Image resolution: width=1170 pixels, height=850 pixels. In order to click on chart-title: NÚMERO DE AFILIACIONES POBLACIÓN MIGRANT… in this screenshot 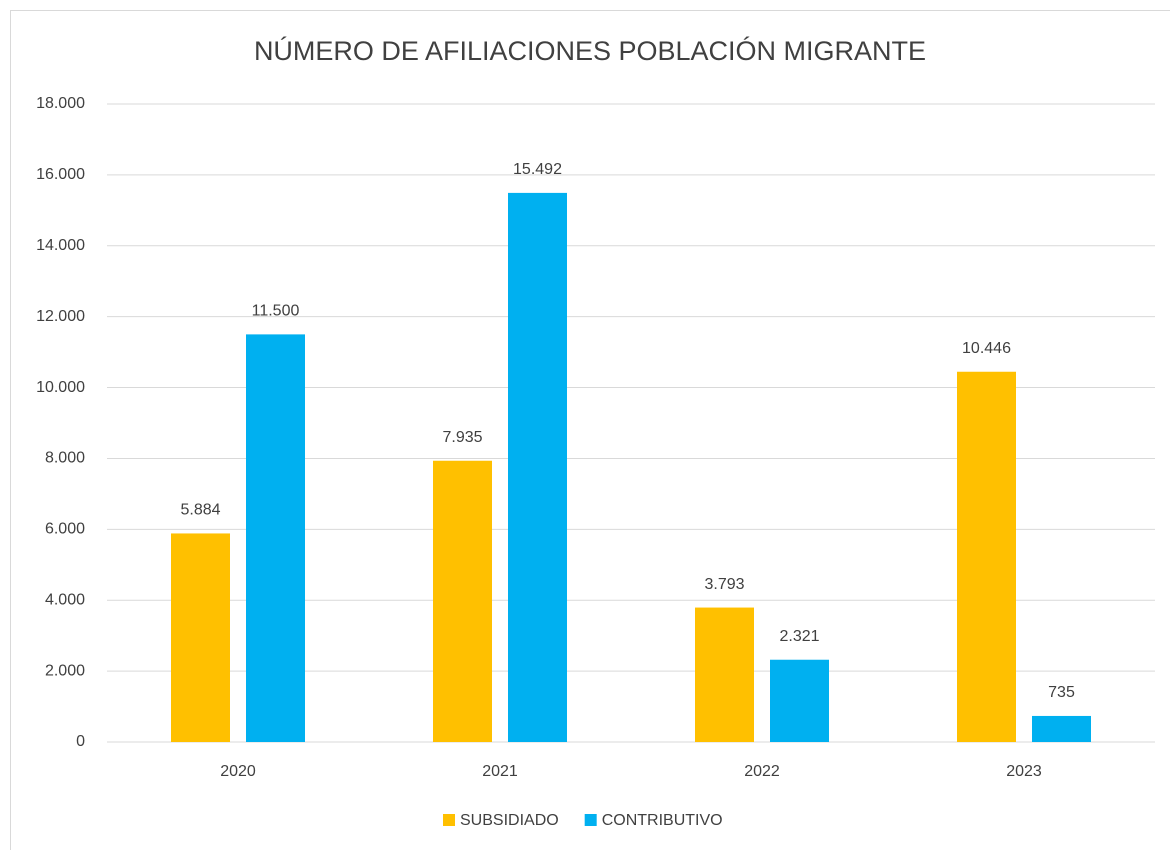, I will do `click(590, 50)`.